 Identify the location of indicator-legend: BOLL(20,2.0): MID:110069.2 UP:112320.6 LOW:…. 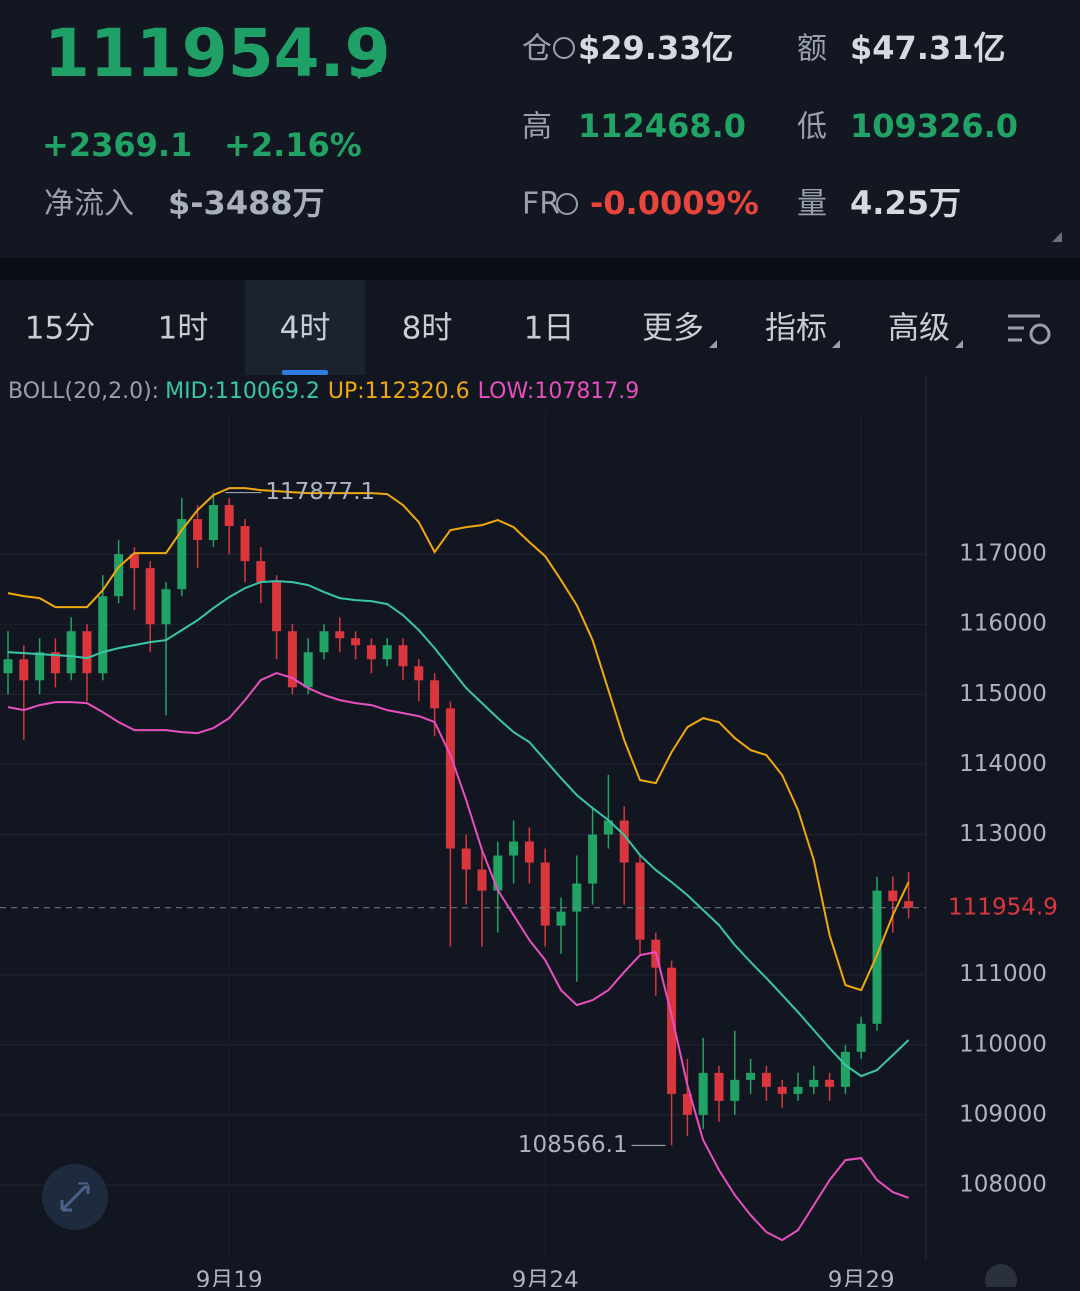
(323, 391).